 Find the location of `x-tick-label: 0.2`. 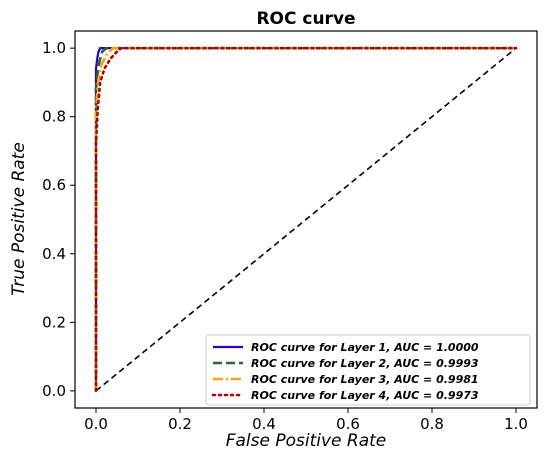

x-tick-label: 0.2 is located at coordinates (180, 424).